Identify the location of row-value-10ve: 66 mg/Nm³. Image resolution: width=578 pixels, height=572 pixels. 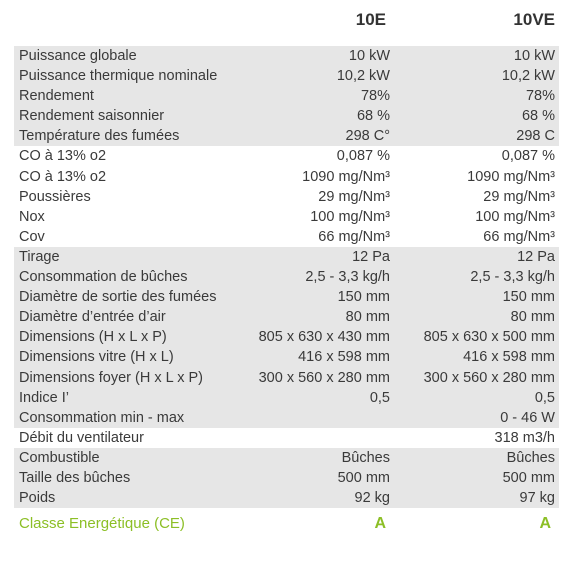
(519, 236).